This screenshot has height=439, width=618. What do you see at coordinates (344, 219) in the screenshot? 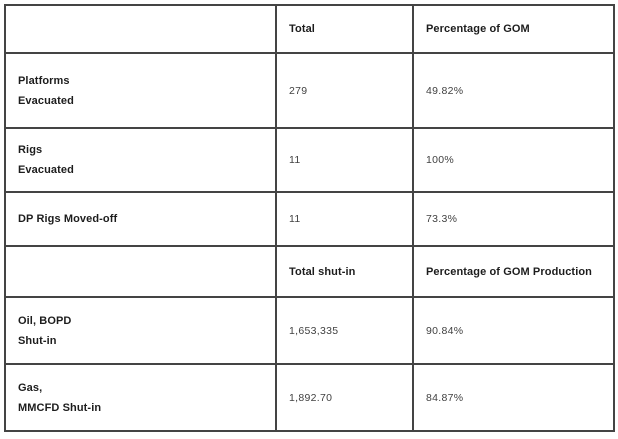
I see `dp-rigs-moved-off-total-cell: 11` at bounding box center [344, 219].